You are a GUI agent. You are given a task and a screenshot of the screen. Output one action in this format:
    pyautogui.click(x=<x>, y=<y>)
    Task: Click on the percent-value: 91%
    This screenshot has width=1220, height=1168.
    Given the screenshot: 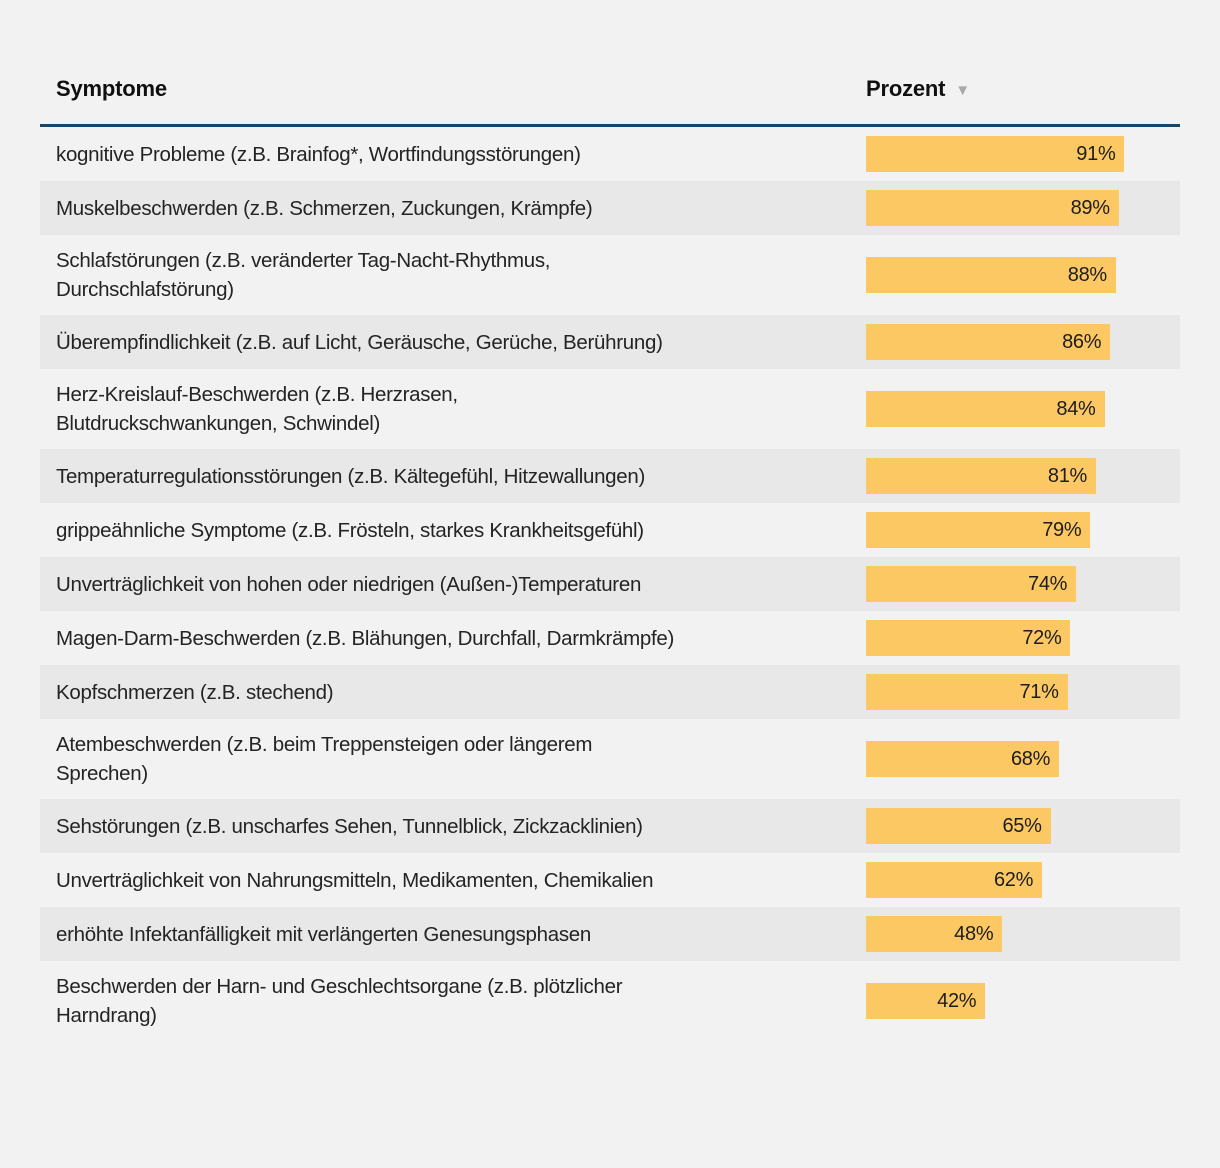 What is the action you would take?
    pyautogui.click(x=1096, y=153)
    